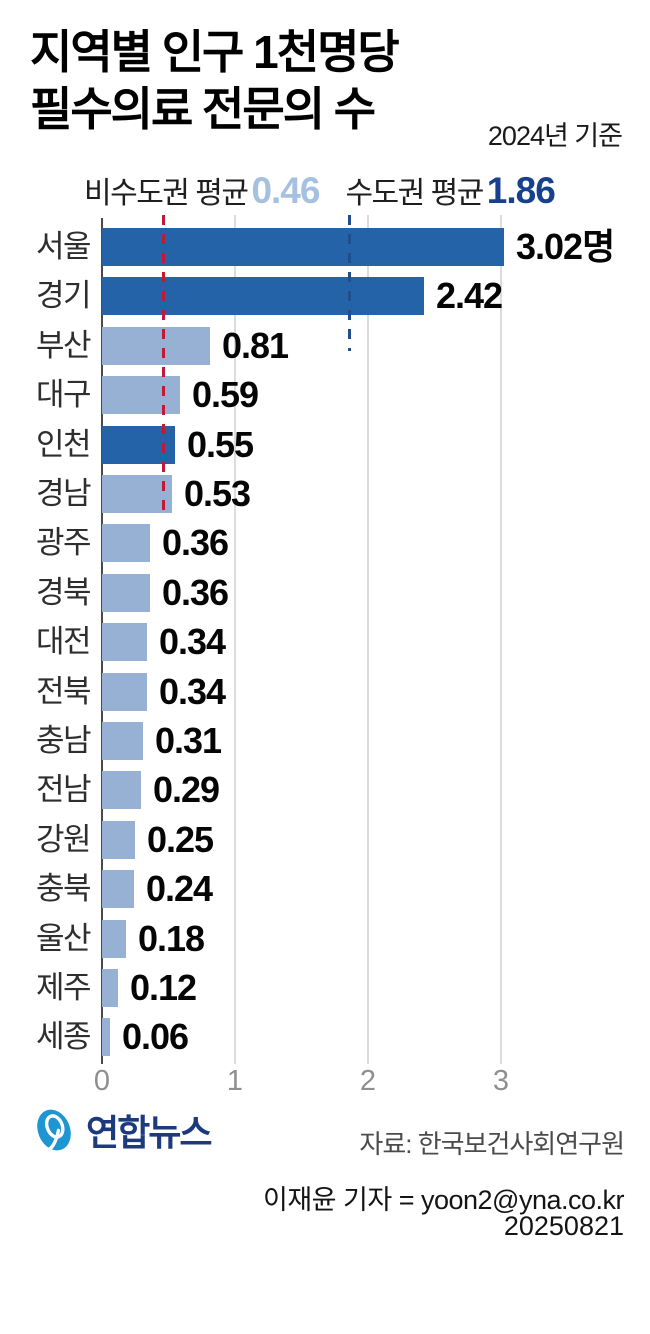 The width and height of the screenshot is (650, 1334). What do you see at coordinates (325, 987) in the screenshot?
I see `bar-row: 제주 0.12` at bounding box center [325, 987].